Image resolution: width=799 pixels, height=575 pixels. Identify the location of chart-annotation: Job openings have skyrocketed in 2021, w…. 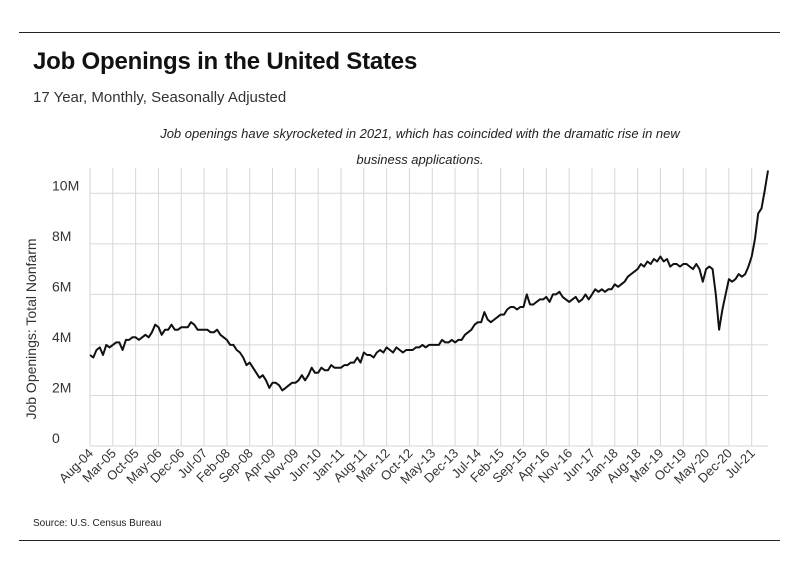
(420, 146).